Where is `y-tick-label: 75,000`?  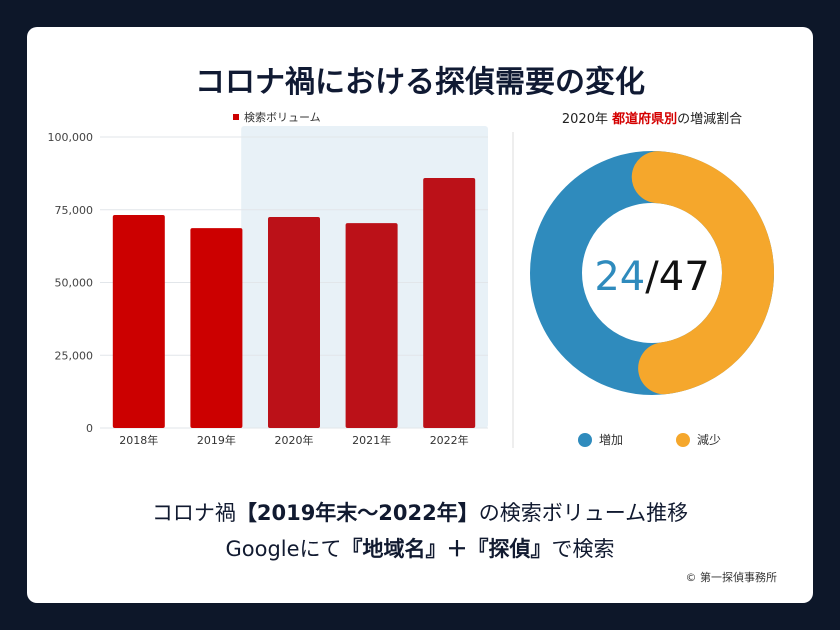 y-tick-label: 75,000 is located at coordinates (74, 210).